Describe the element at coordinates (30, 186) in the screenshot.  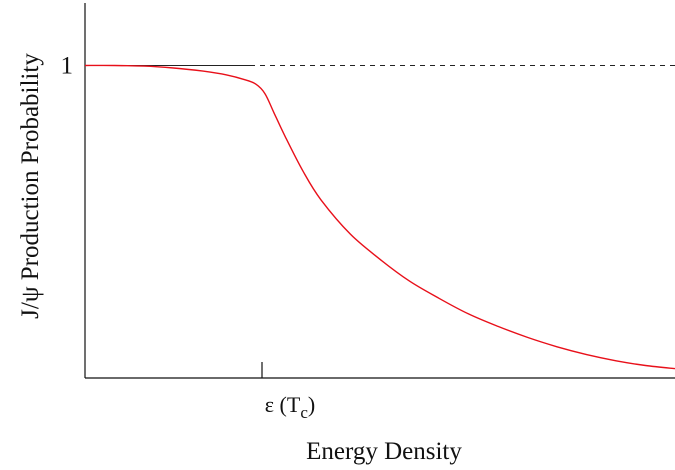
I see `y-axis-title: J/ψ Production Probability` at that location.